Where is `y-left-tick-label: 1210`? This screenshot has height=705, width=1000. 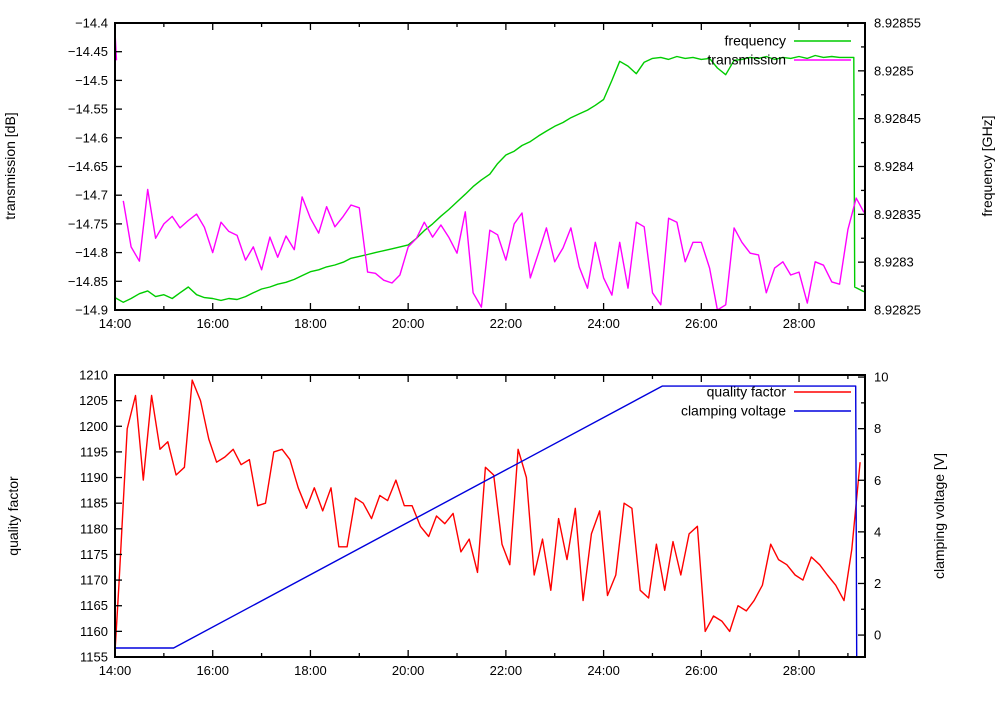 y-left-tick-label: 1210 is located at coordinates (93, 375).